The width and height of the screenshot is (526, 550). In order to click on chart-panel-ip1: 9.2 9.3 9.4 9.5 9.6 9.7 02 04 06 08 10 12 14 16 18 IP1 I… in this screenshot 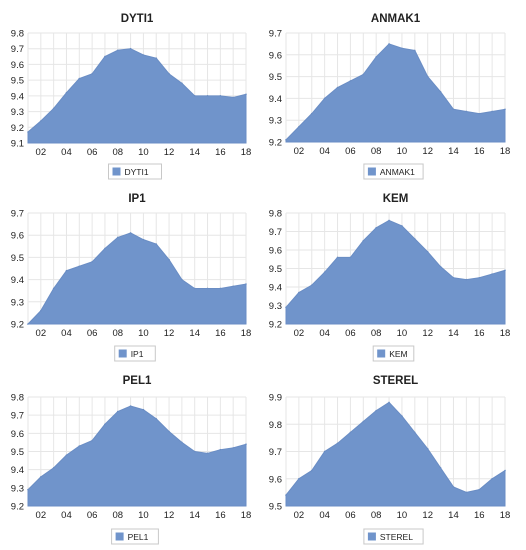, I will do `click(131, 277)`.